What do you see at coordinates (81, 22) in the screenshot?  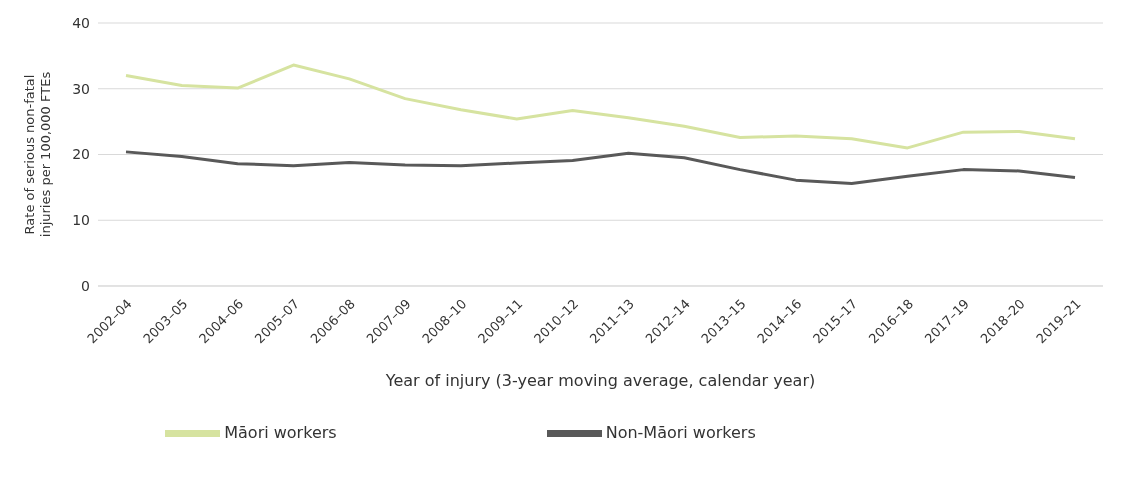 I see `y-tick-label: 40` at bounding box center [81, 22].